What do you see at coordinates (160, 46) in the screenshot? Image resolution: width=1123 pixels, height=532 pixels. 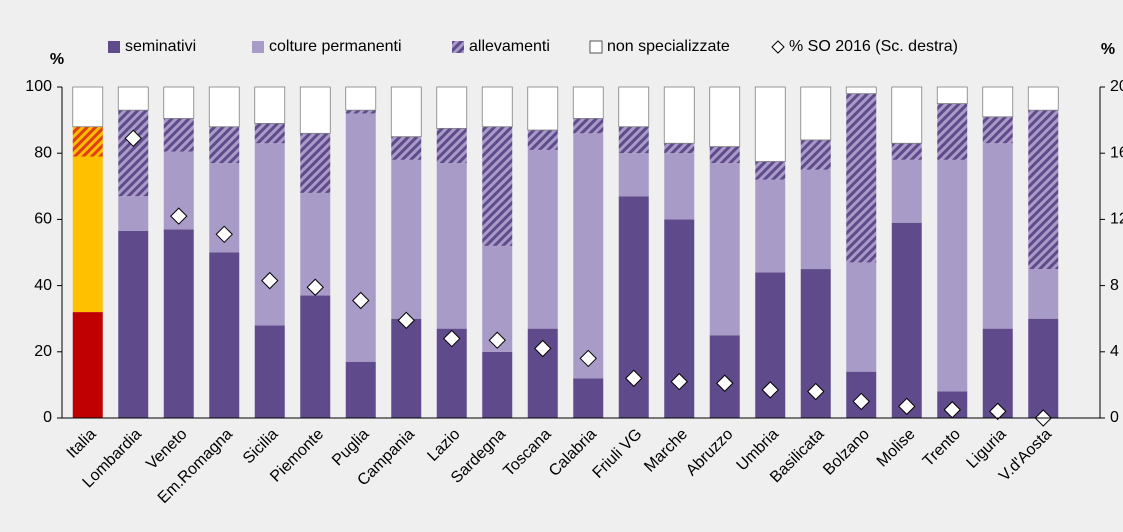 I see `legend-label: seminativi` at bounding box center [160, 46].